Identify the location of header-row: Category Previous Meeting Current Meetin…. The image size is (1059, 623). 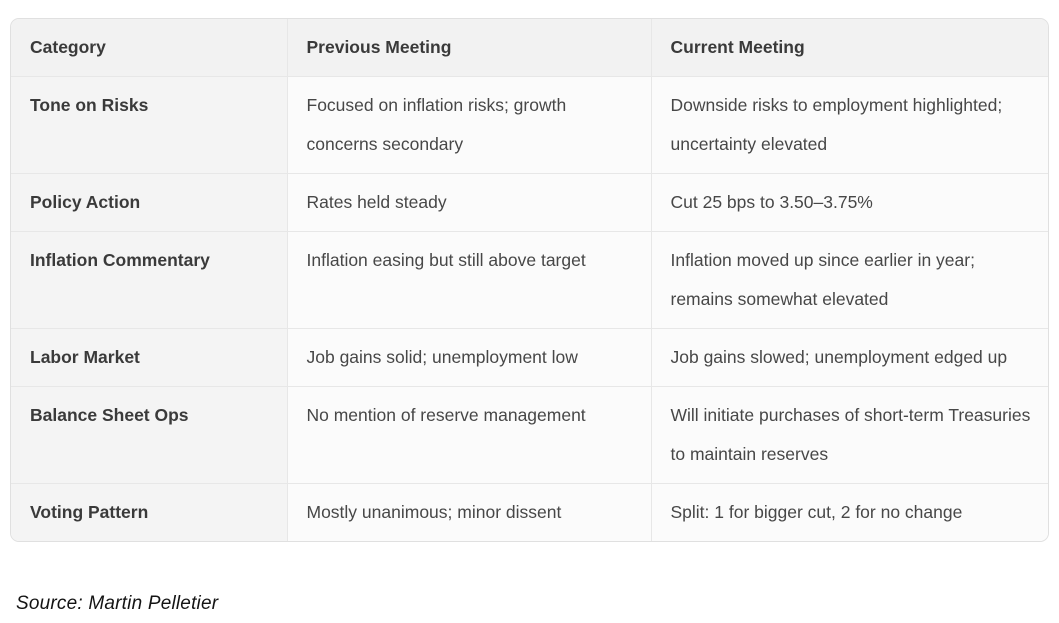
(529, 48).